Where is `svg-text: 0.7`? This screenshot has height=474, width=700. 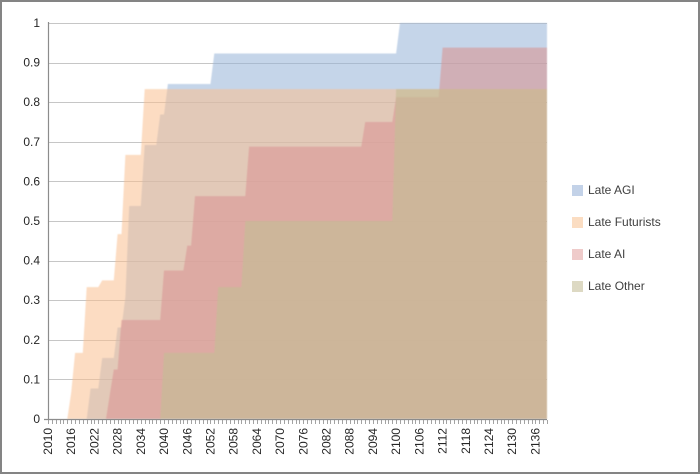
svg-text: 0.7 is located at coordinates (31, 142).